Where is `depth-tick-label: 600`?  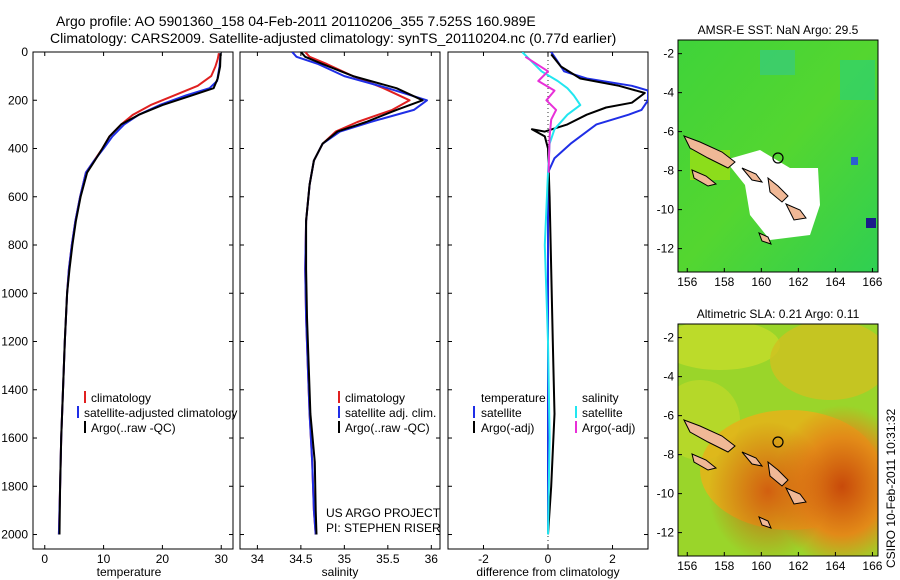
depth-tick-label: 600 is located at coordinates (18, 197).